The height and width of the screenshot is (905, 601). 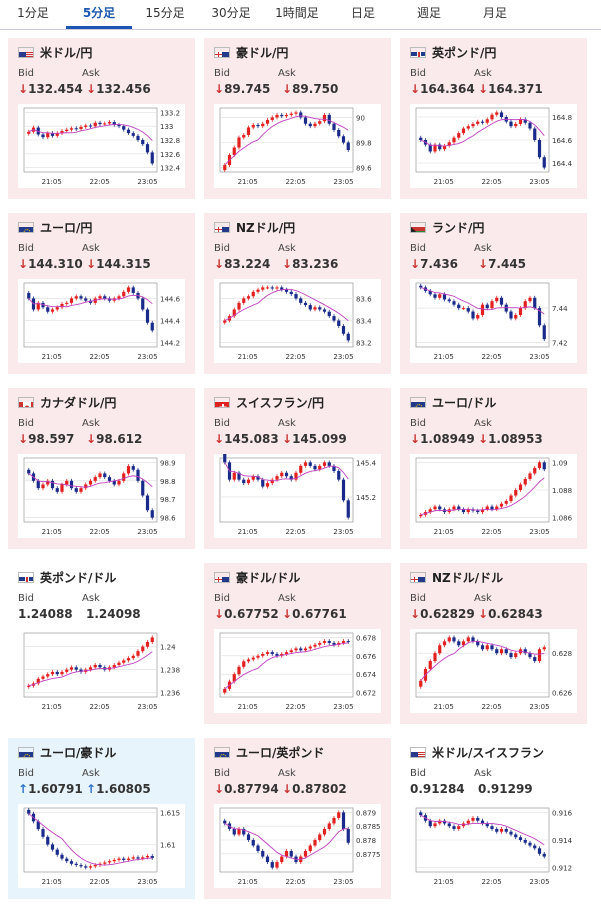 What do you see at coordinates (488, 753) in the screenshot?
I see `pair-name-link: 米ドル/スイスフラン` at bounding box center [488, 753].